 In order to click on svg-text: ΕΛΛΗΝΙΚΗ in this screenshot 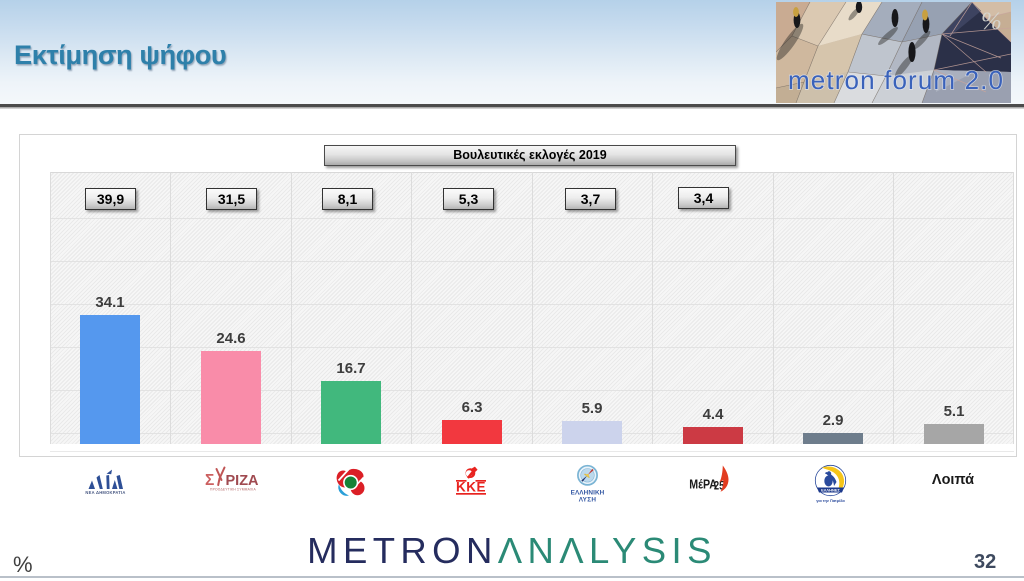, I will do `click(588, 493)`.